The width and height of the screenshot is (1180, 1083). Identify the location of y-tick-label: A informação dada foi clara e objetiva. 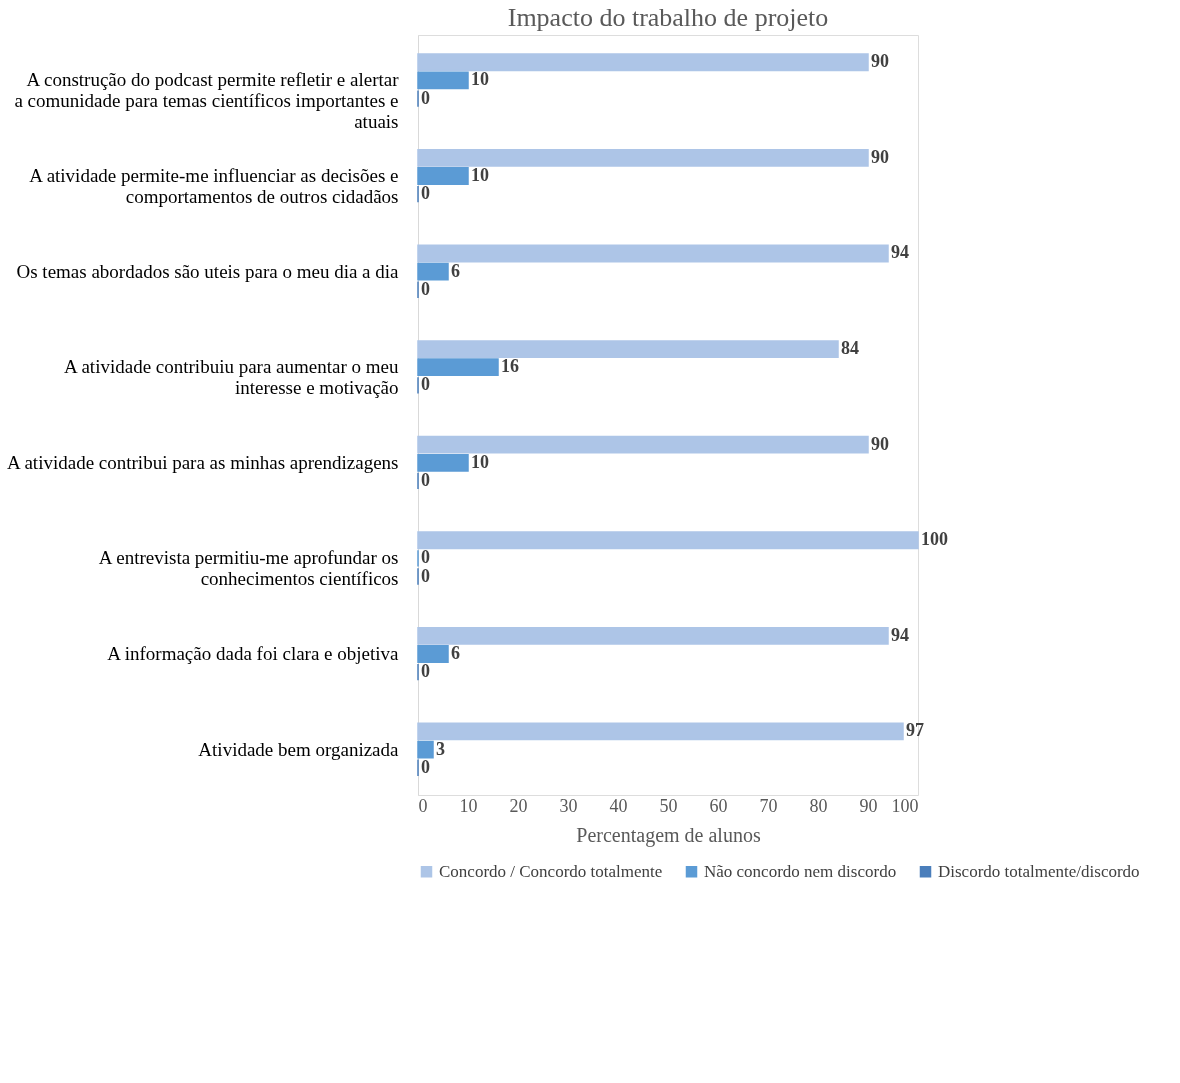
(253, 653).